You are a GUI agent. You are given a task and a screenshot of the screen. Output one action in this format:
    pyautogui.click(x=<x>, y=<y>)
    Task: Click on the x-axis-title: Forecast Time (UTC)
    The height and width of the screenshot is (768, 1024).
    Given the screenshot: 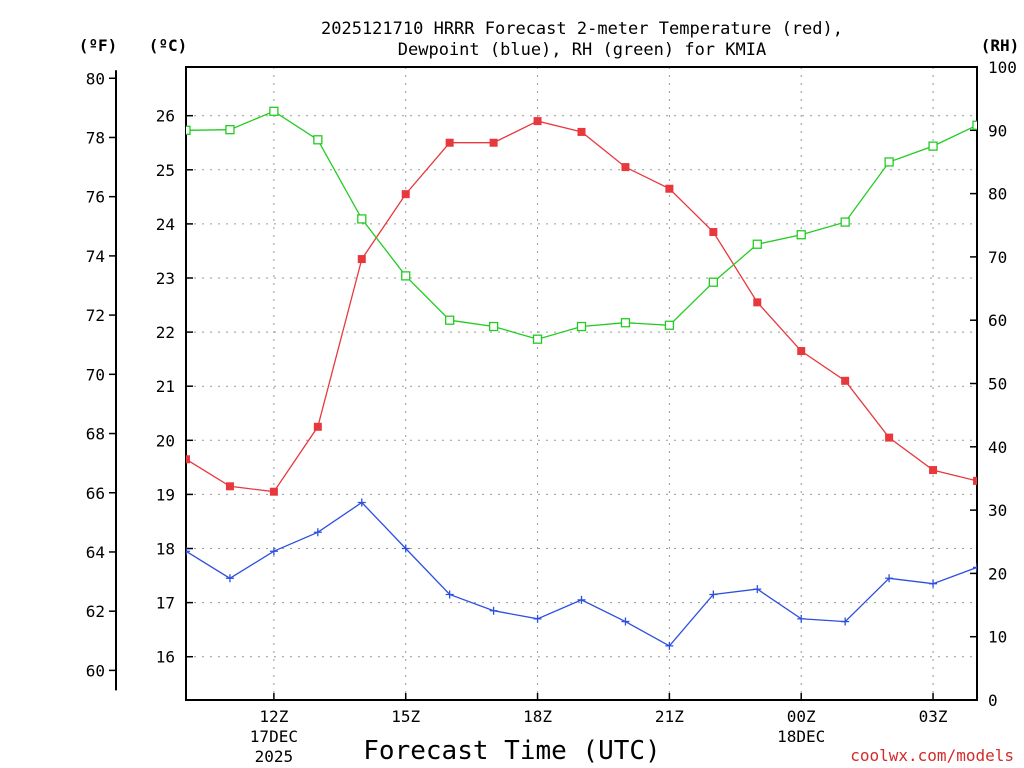 What is the action you would take?
    pyautogui.click(x=511, y=751)
    